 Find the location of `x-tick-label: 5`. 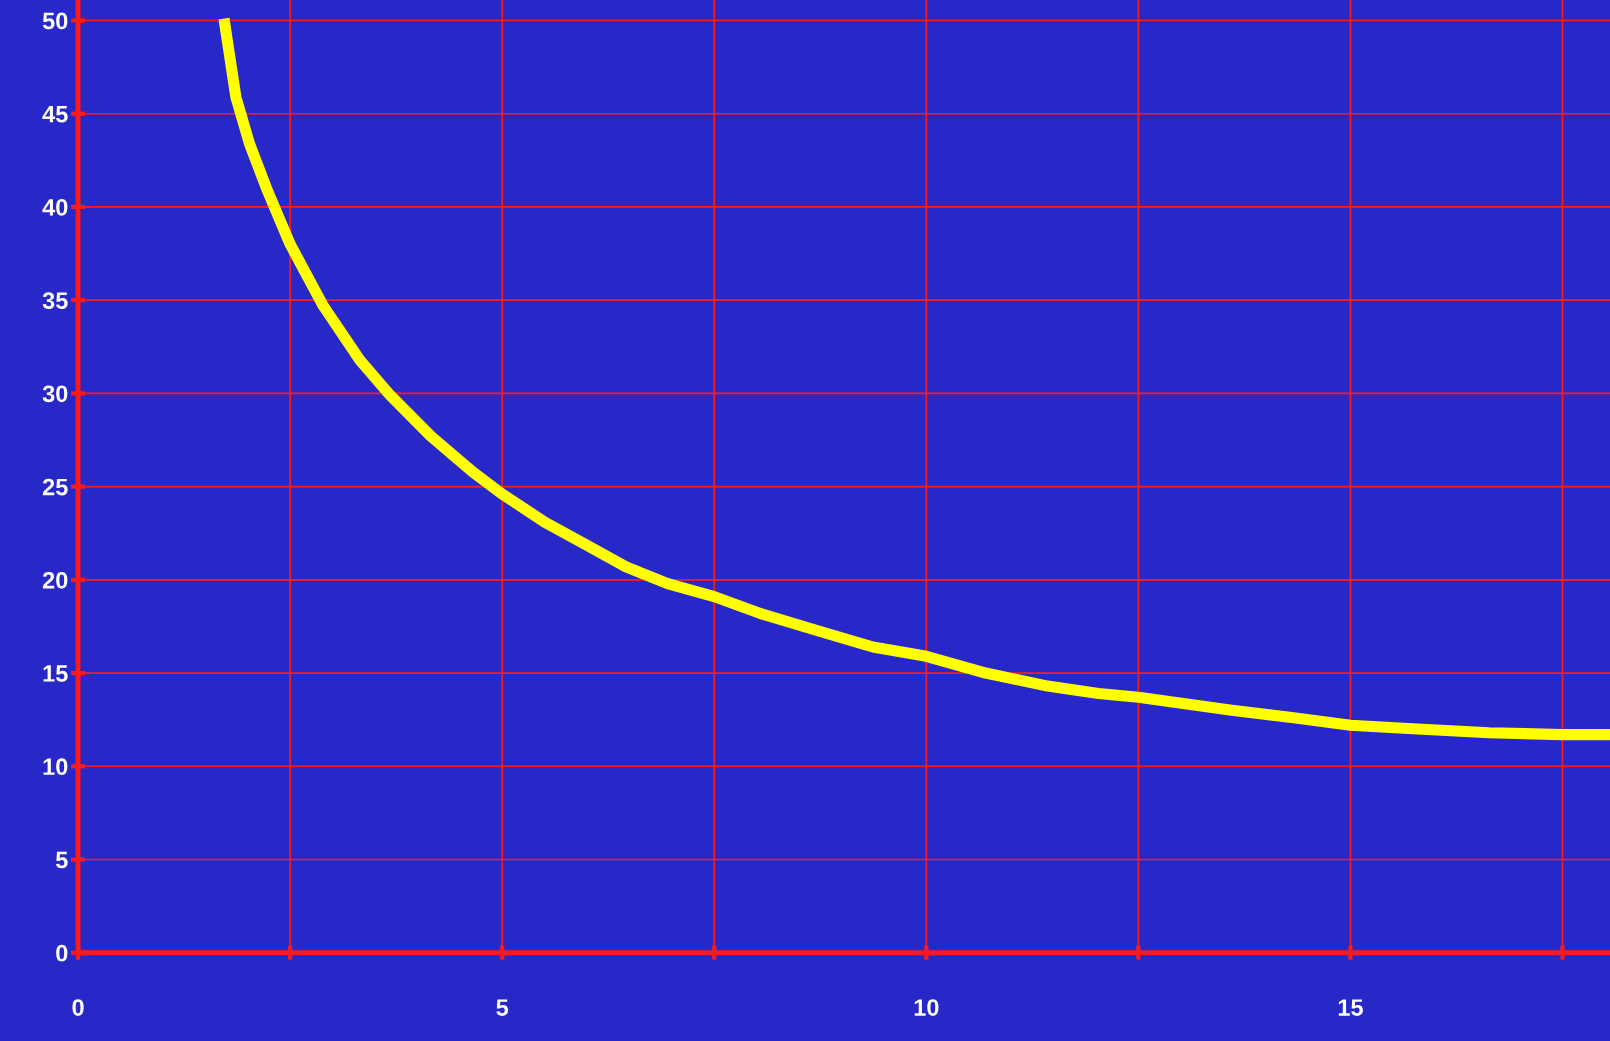

x-tick-label: 5 is located at coordinates (502, 1007).